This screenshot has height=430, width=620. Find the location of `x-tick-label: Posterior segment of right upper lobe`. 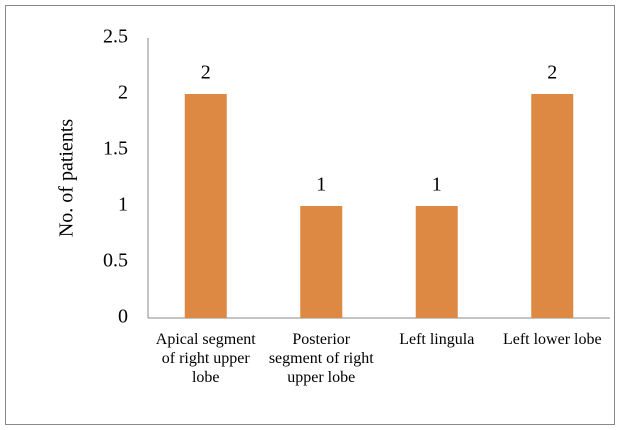

x-tick-label: Posterior segment of right upper lobe is located at coordinates (321, 358).